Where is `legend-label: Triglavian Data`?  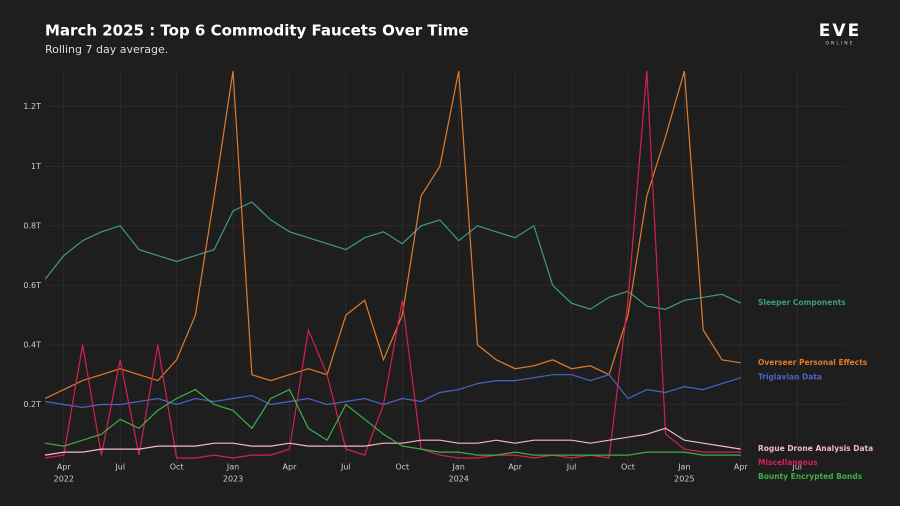 legend-label: Triglavian Data is located at coordinates (790, 377).